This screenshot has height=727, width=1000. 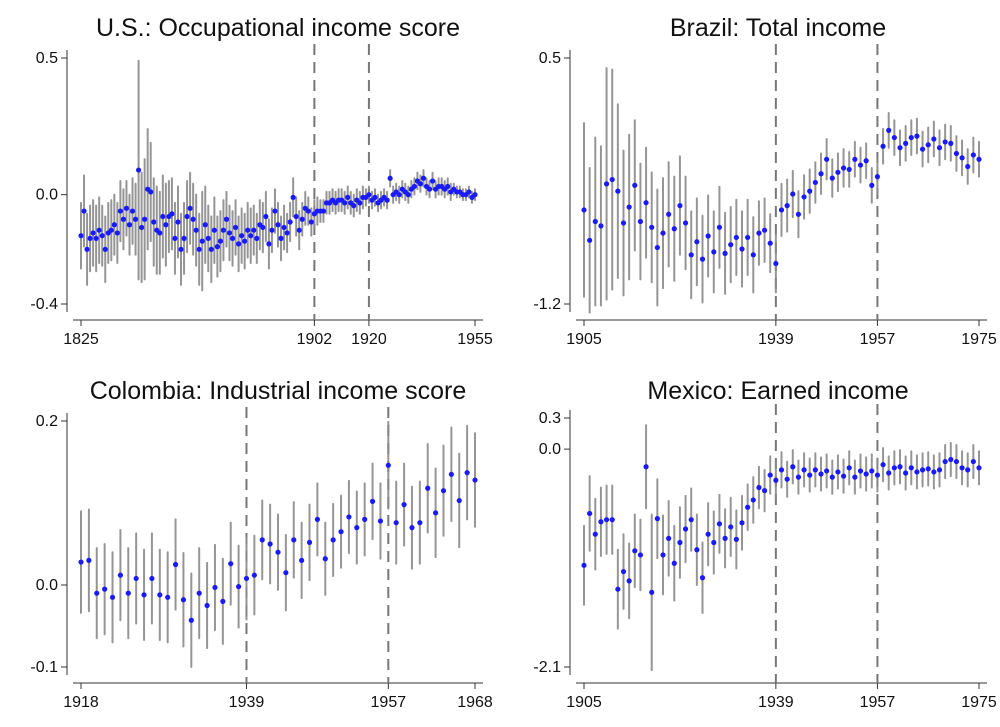 What do you see at coordinates (47, 421) in the screenshot?
I see `y-tick-label: 0.2` at bounding box center [47, 421].